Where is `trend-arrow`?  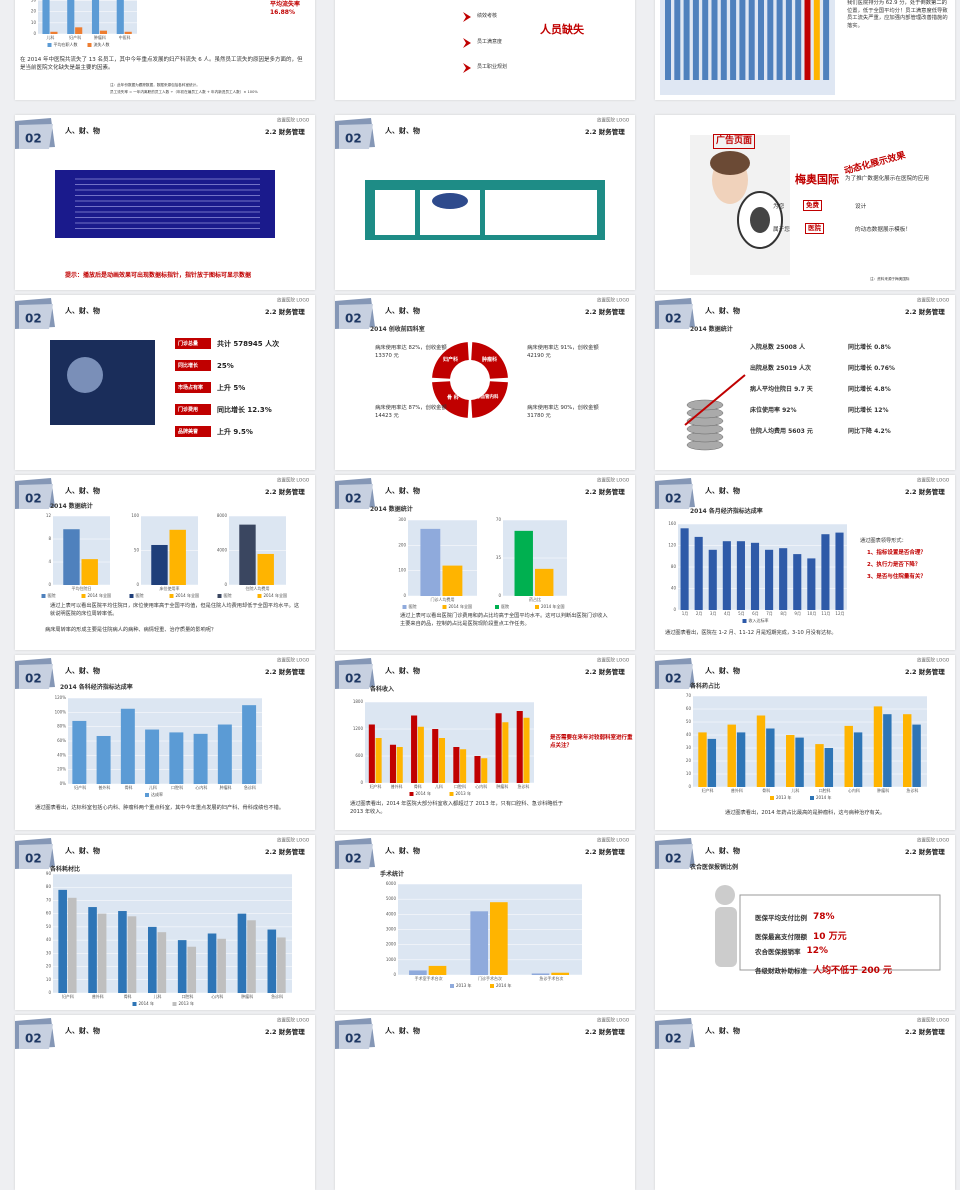 trend-arrow is located at coordinates (715, 400).